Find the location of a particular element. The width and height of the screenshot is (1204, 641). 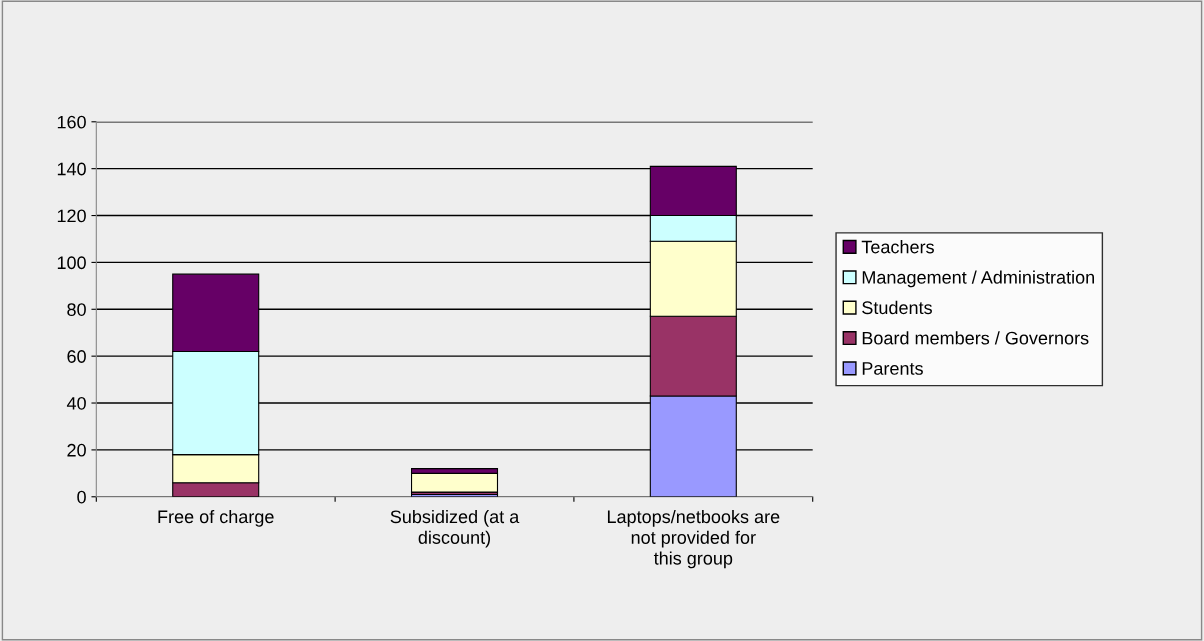

legend-label: Parents is located at coordinates (892, 368).